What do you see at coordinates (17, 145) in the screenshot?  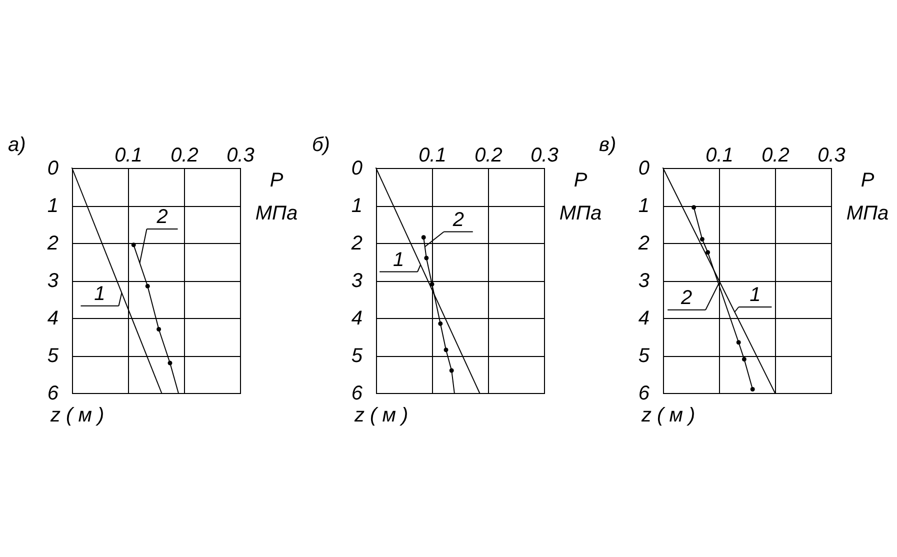 I see `chart-title: а)` at bounding box center [17, 145].